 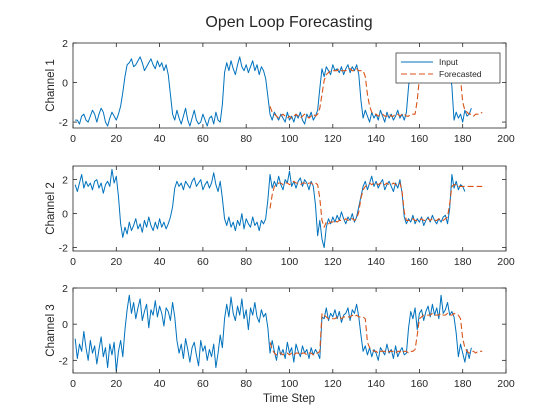 I want to click on y-axis-label: Channel 3, so click(x=51, y=330).